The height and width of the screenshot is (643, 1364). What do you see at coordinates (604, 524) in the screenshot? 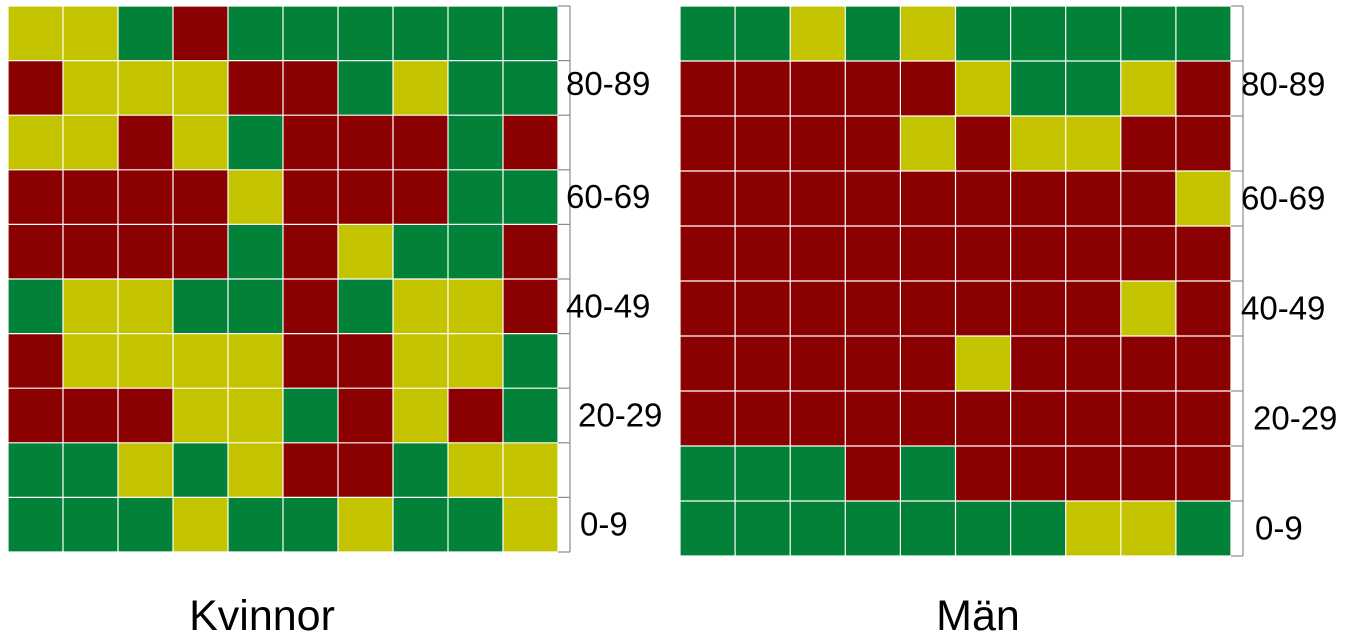
I see `y-tick-label: 0-9` at bounding box center [604, 524].